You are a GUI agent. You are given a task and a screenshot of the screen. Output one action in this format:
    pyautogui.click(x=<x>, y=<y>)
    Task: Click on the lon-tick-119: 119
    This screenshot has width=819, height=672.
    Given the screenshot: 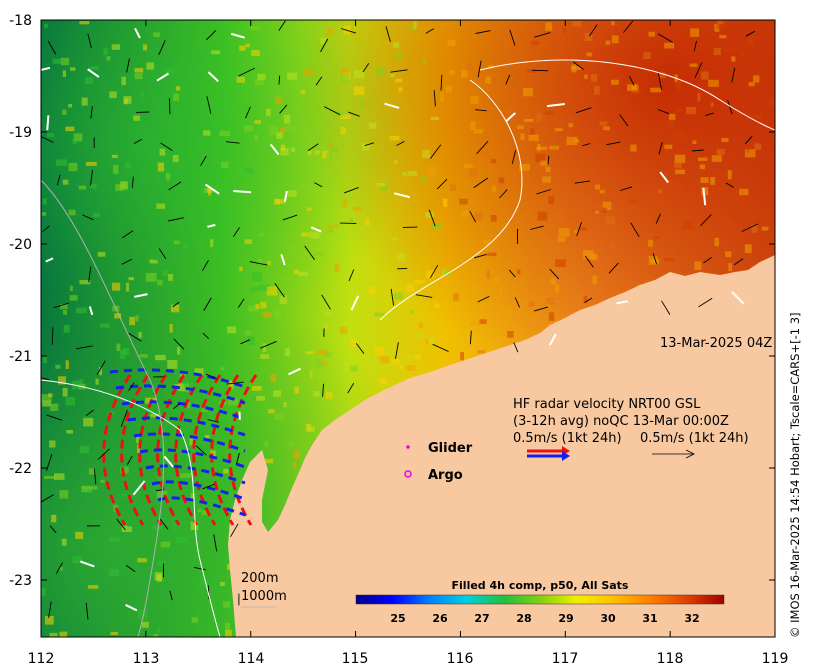 What is the action you would take?
    pyautogui.click(x=775, y=659)
    